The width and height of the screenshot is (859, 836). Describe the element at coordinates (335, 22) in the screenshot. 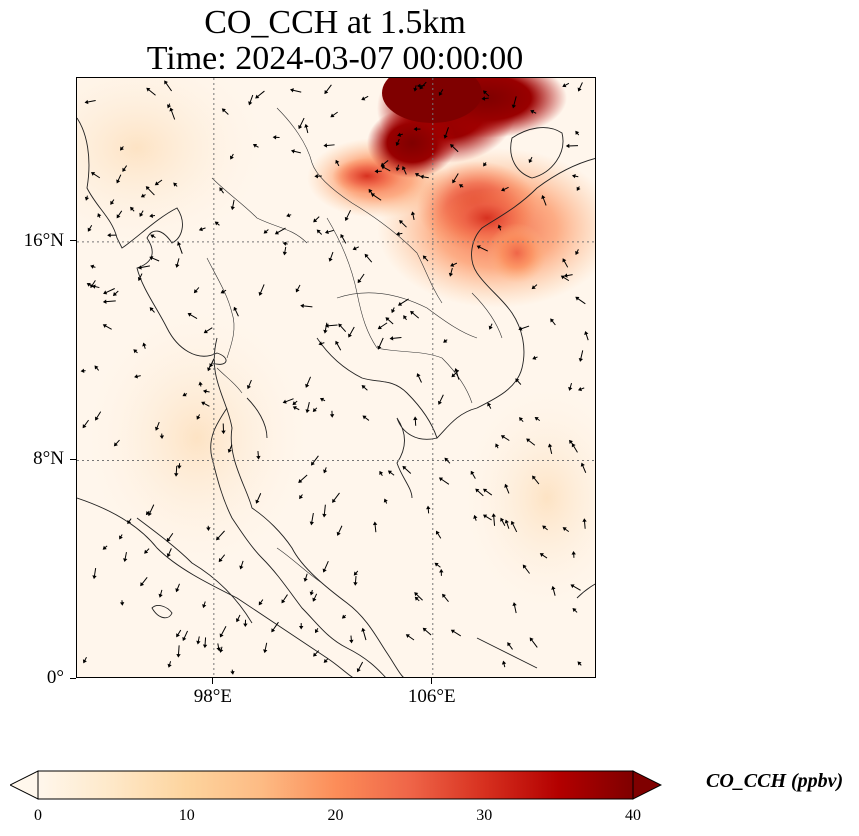

I see `map-title: CO_CCH at 1.5km` at that location.